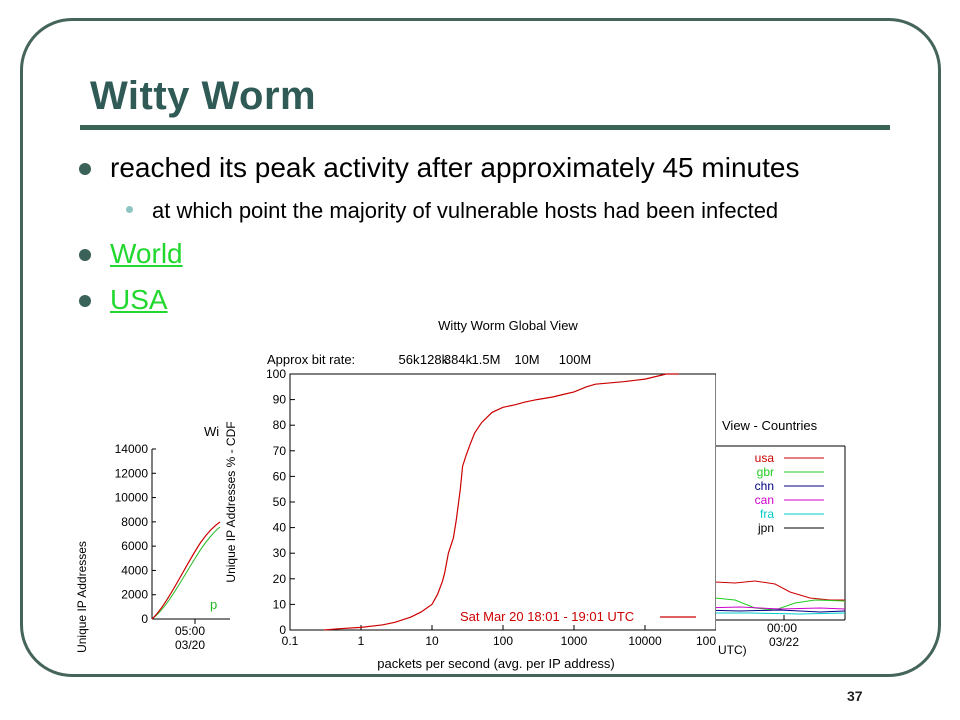 The height and width of the screenshot is (720, 960). What do you see at coordinates (764, 500) in the screenshot?
I see `back-right-legend-label: can` at bounding box center [764, 500].